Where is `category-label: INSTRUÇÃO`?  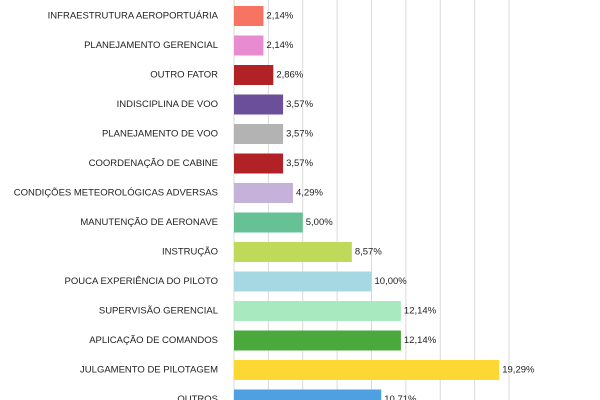 category-label: INSTRUÇÃO is located at coordinates (190, 252).